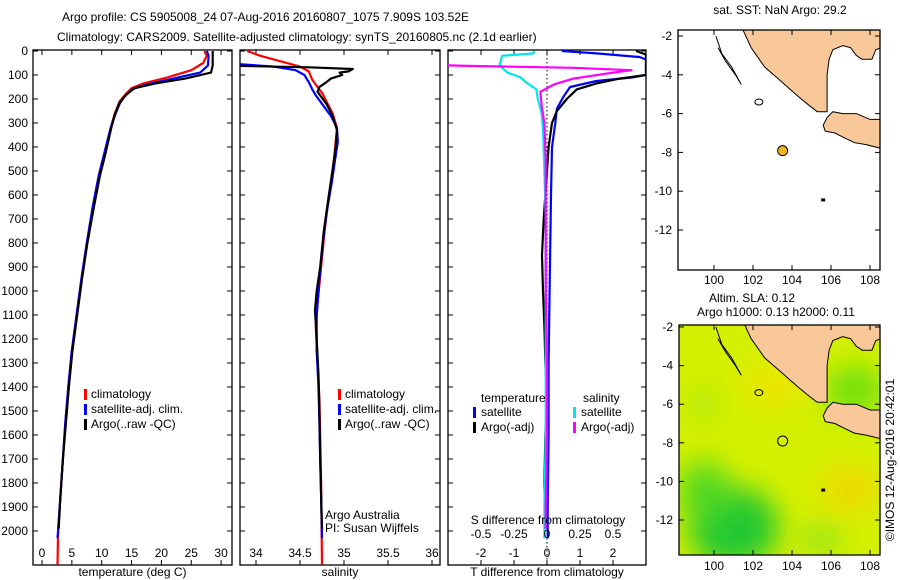 This screenshot has height=580, width=900. I want to click on x-tick-label: 0, so click(42, 553).